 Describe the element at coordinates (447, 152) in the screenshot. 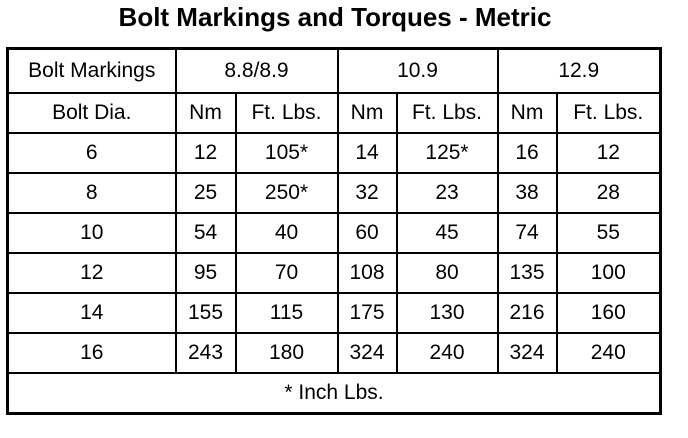

I see `data-cell: 125*` at that location.